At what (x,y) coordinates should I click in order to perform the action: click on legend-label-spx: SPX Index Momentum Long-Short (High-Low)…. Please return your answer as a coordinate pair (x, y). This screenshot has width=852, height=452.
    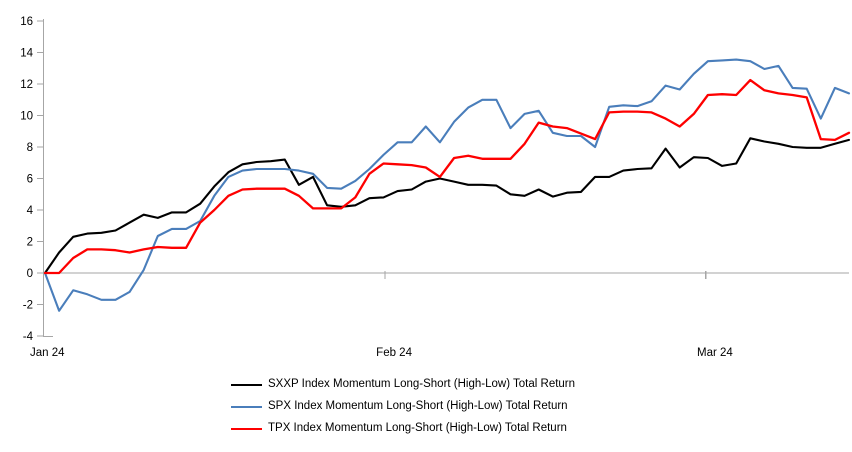
    Looking at the image, I should click on (418, 406).